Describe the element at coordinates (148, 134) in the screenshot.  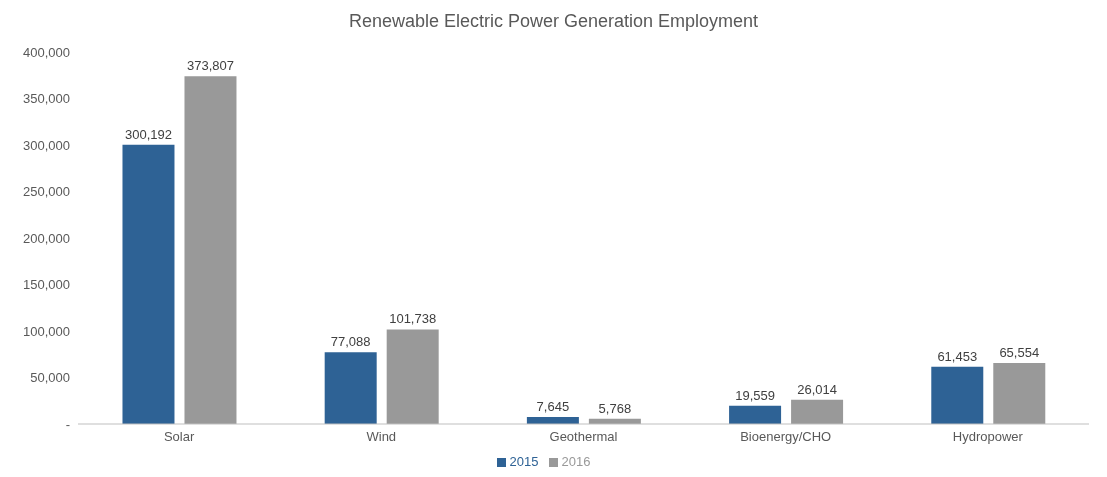
I see `data-label: 300,192` at that location.